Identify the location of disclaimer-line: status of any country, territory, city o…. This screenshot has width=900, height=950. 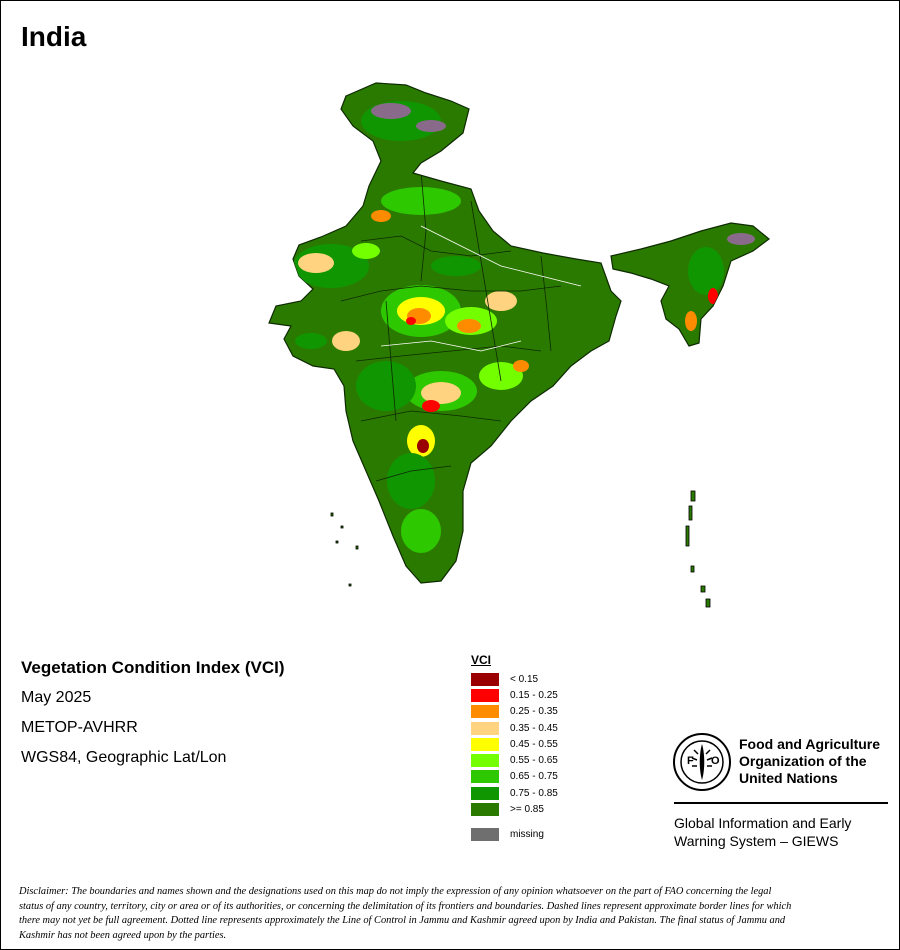
(405, 906).